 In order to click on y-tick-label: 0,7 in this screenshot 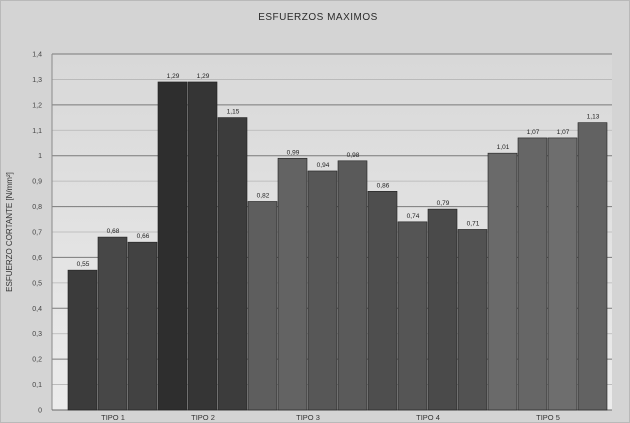, I will do `click(37, 233)`.